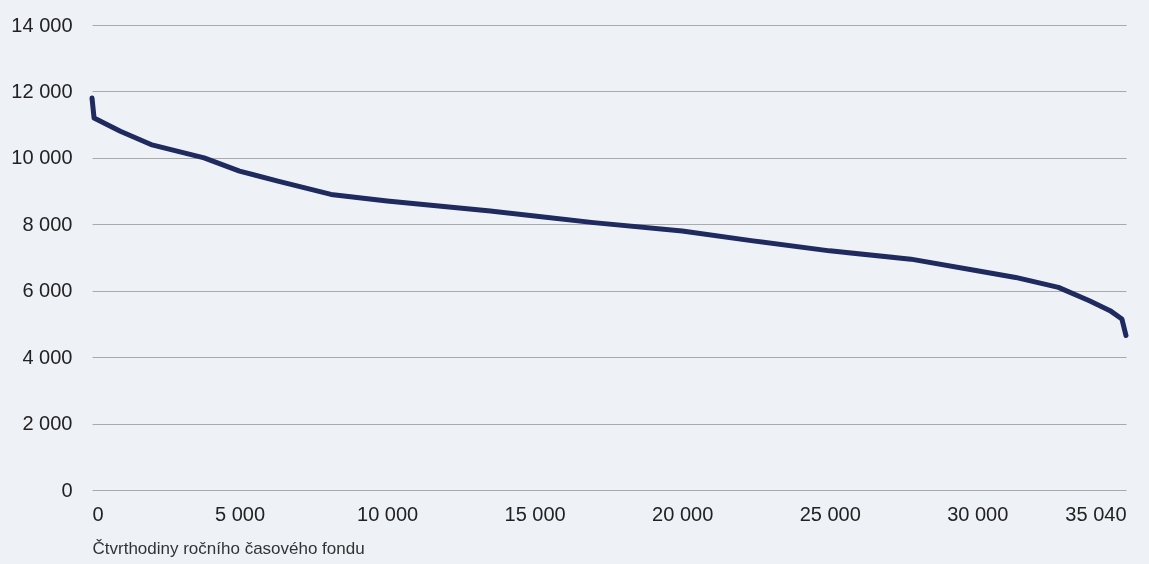 Image resolution: width=1149 pixels, height=564 pixels. Describe the element at coordinates (47, 223) in the screenshot. I see `y-tick-label: 8 000` at that location.